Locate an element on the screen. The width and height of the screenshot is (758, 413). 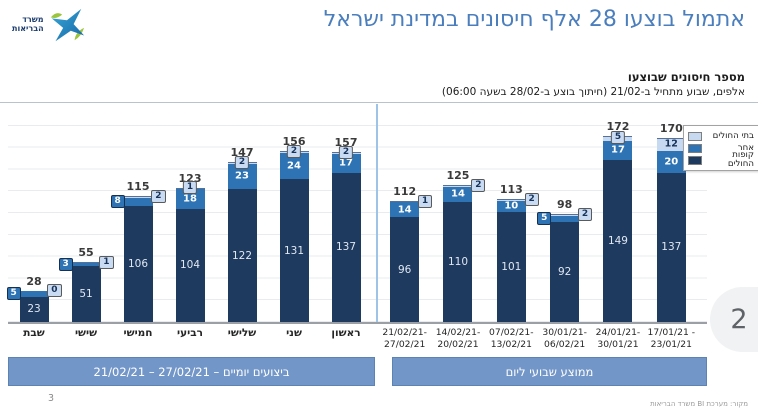
other-value: 20 is located at coordinates (671, 162).